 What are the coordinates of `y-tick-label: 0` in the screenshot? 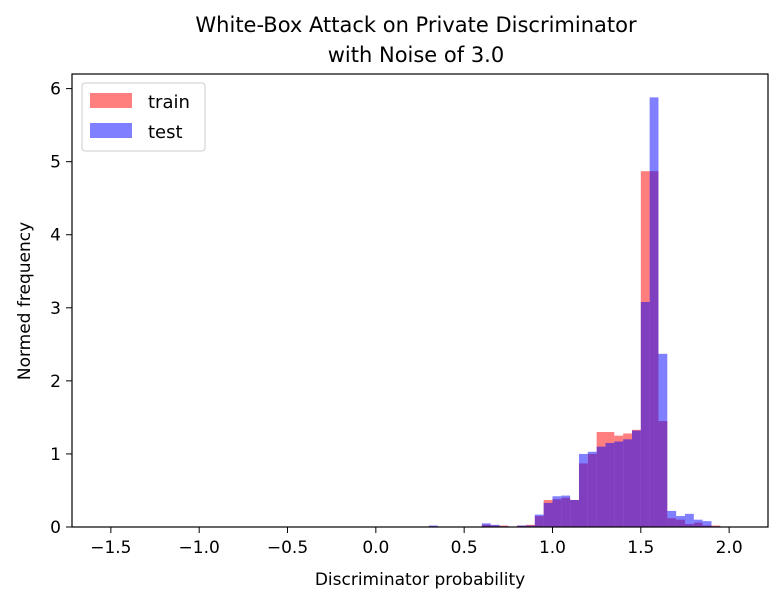 It's located at (55, 528).